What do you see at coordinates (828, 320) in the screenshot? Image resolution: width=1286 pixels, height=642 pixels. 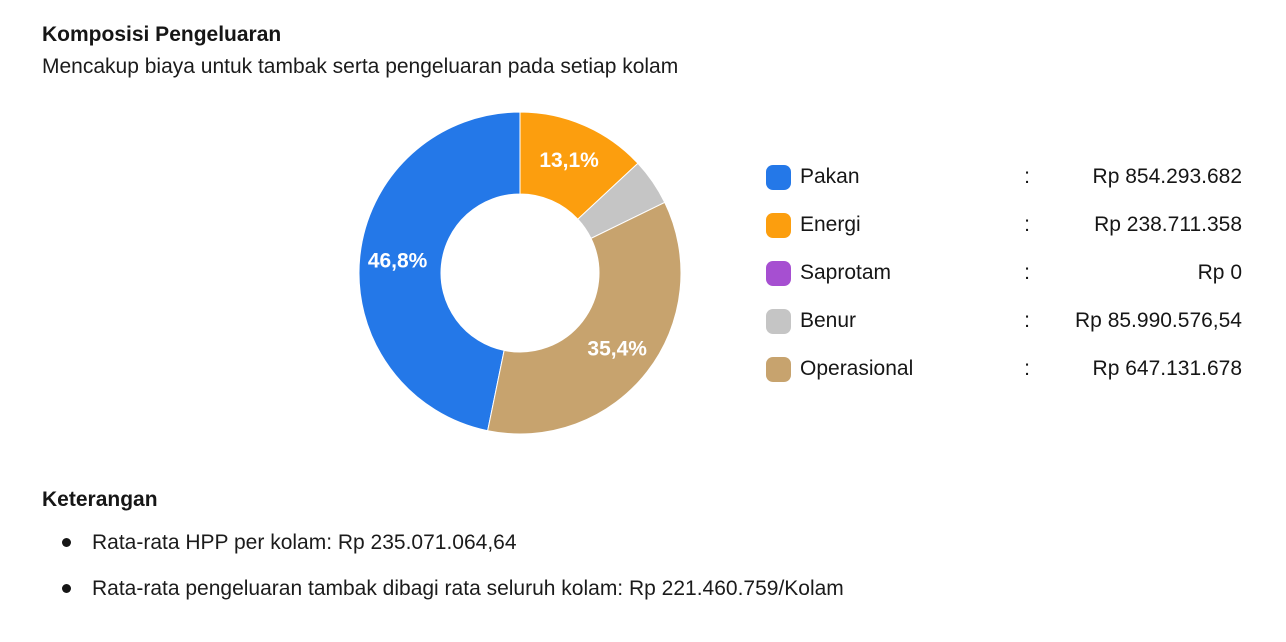 I see `legend-label: Benur` at bounding box center [828, 320].